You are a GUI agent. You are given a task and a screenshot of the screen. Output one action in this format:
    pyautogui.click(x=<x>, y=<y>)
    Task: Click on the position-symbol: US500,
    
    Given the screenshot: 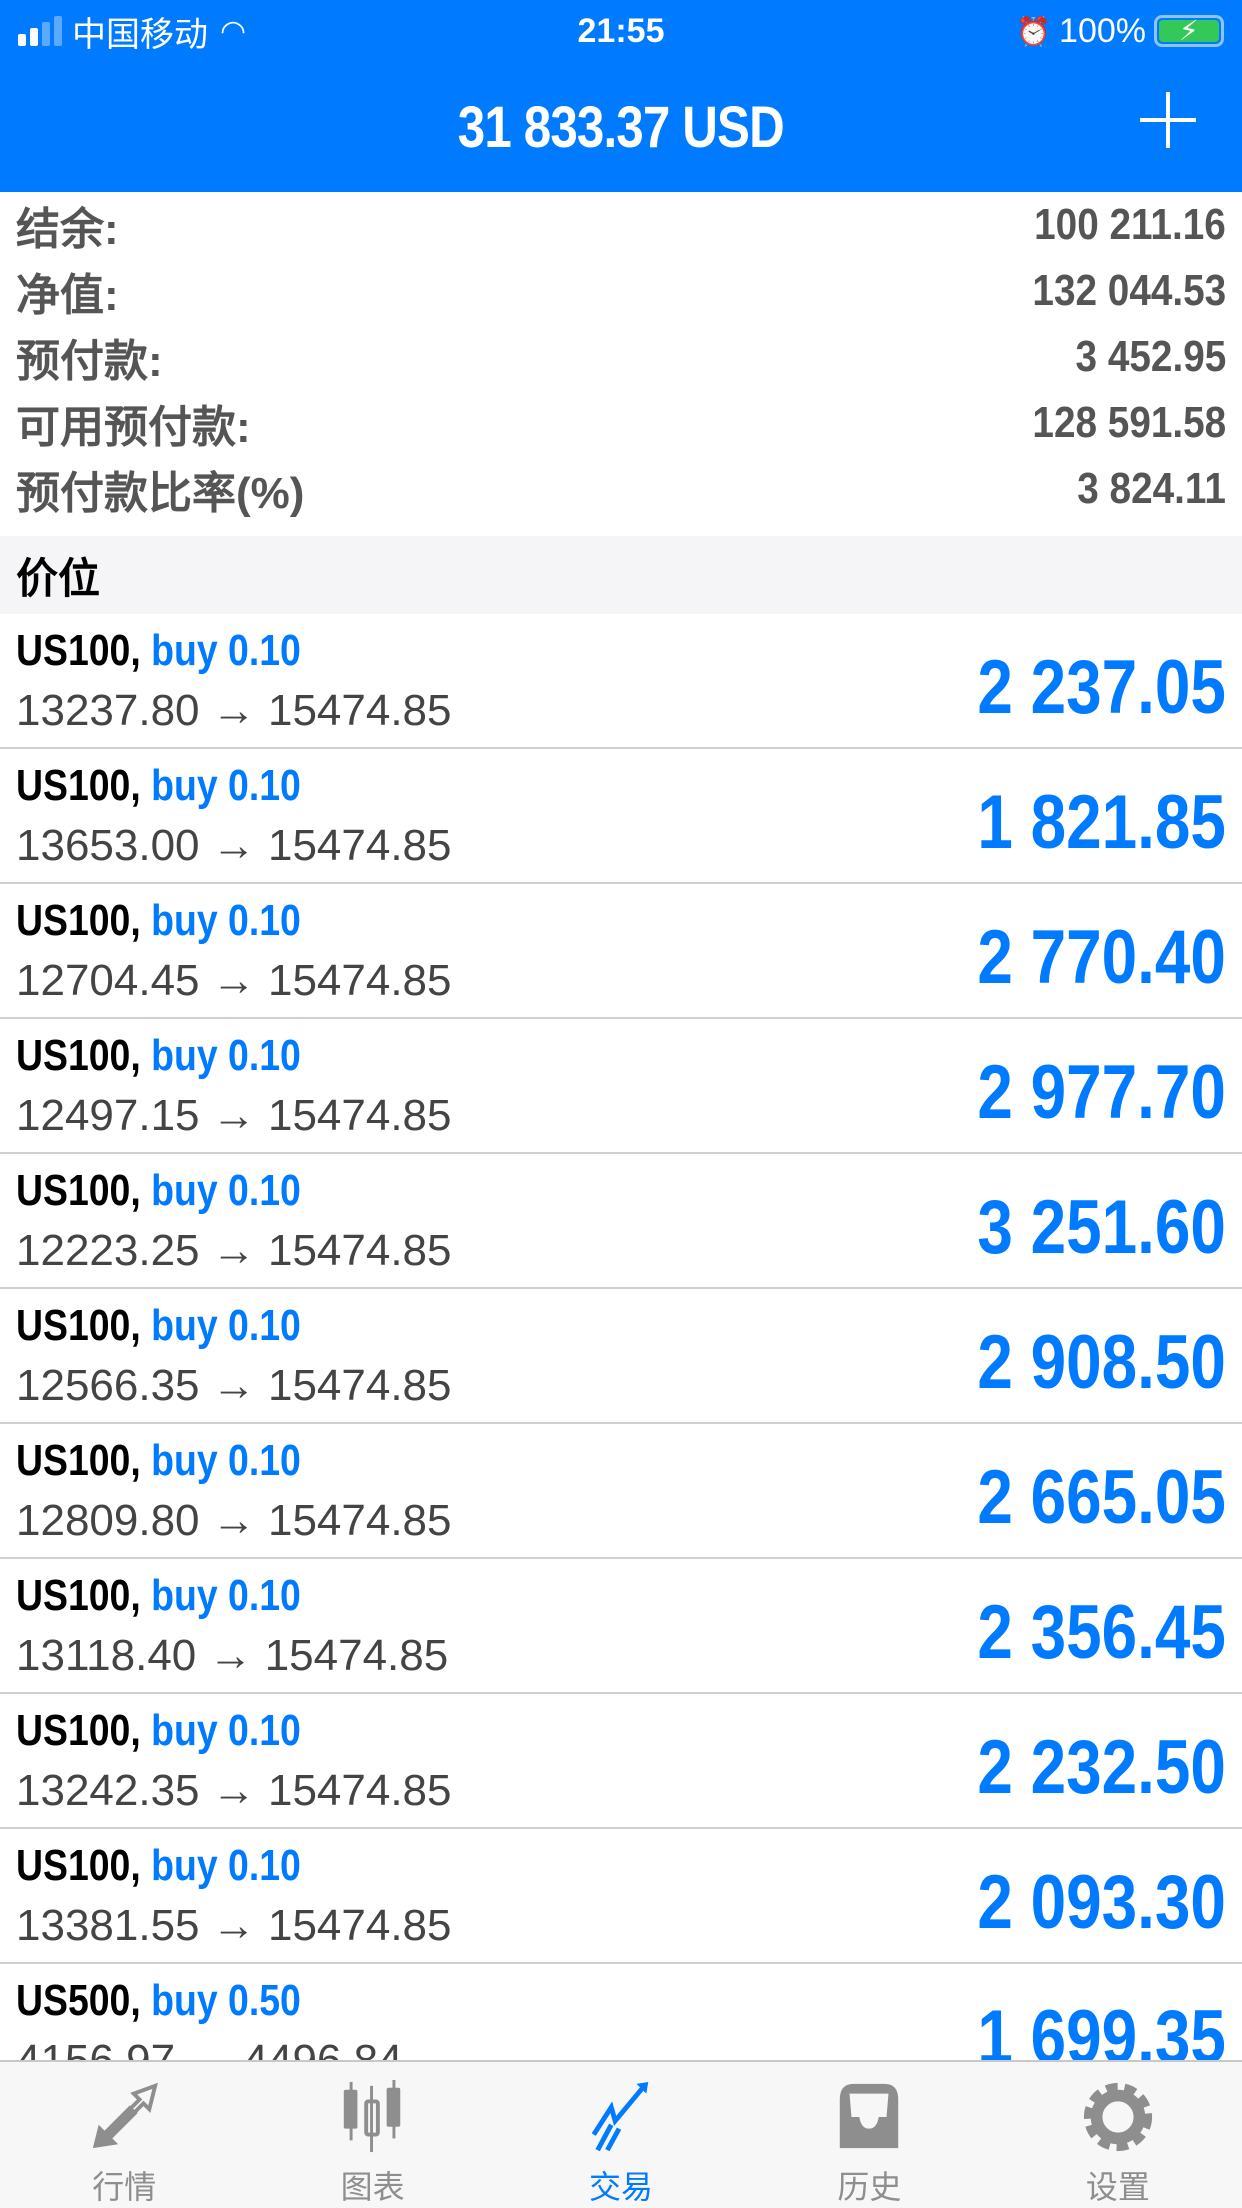 What is the action you would take?
    pyautogui.click(x=78, y=2000)
    